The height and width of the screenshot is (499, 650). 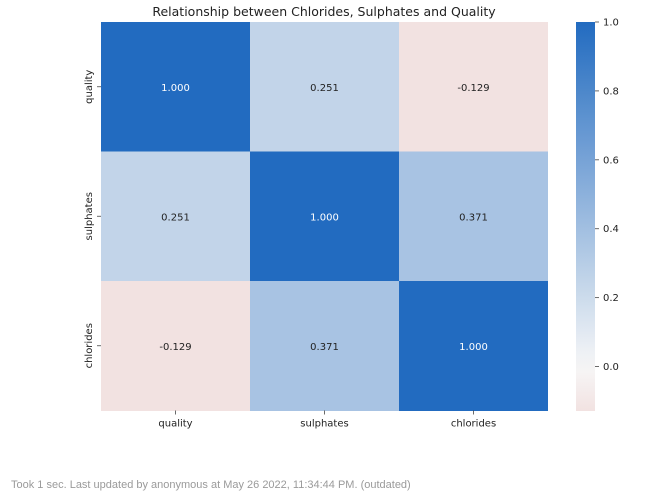 I want to click on colorbar-tick-label: 0.0, so click(x=611, y=367).